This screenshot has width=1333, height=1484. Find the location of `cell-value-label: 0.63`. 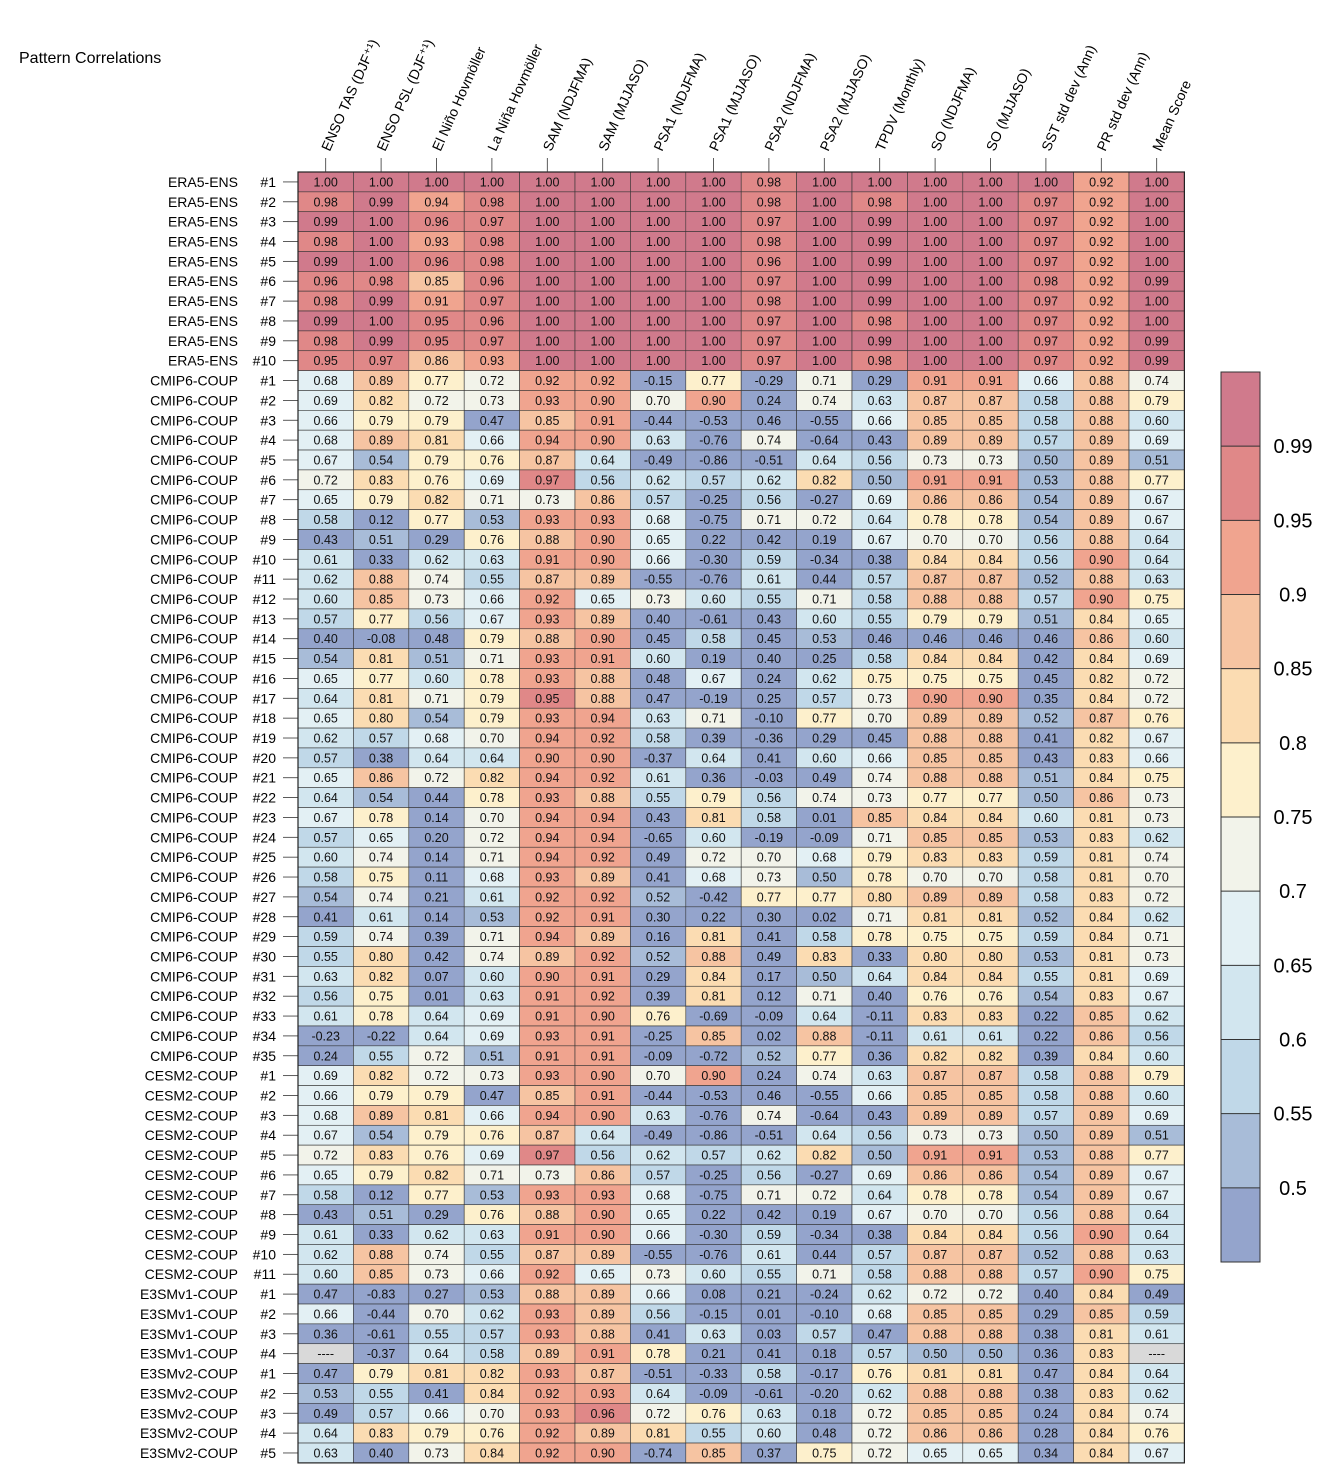

cell-value-label: 0.63 is located at coordinates (1157, 580).